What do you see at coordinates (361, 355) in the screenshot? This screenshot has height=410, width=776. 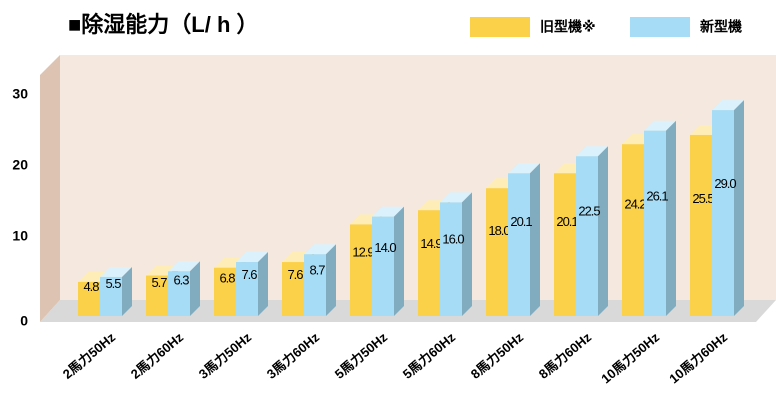 I see `x-tick-label: 5馬力50Hz` at bounding box center [361, 355].